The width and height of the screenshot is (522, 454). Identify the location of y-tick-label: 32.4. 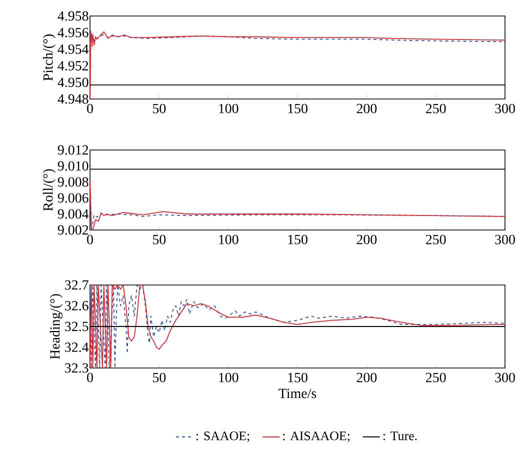
(77, 347).